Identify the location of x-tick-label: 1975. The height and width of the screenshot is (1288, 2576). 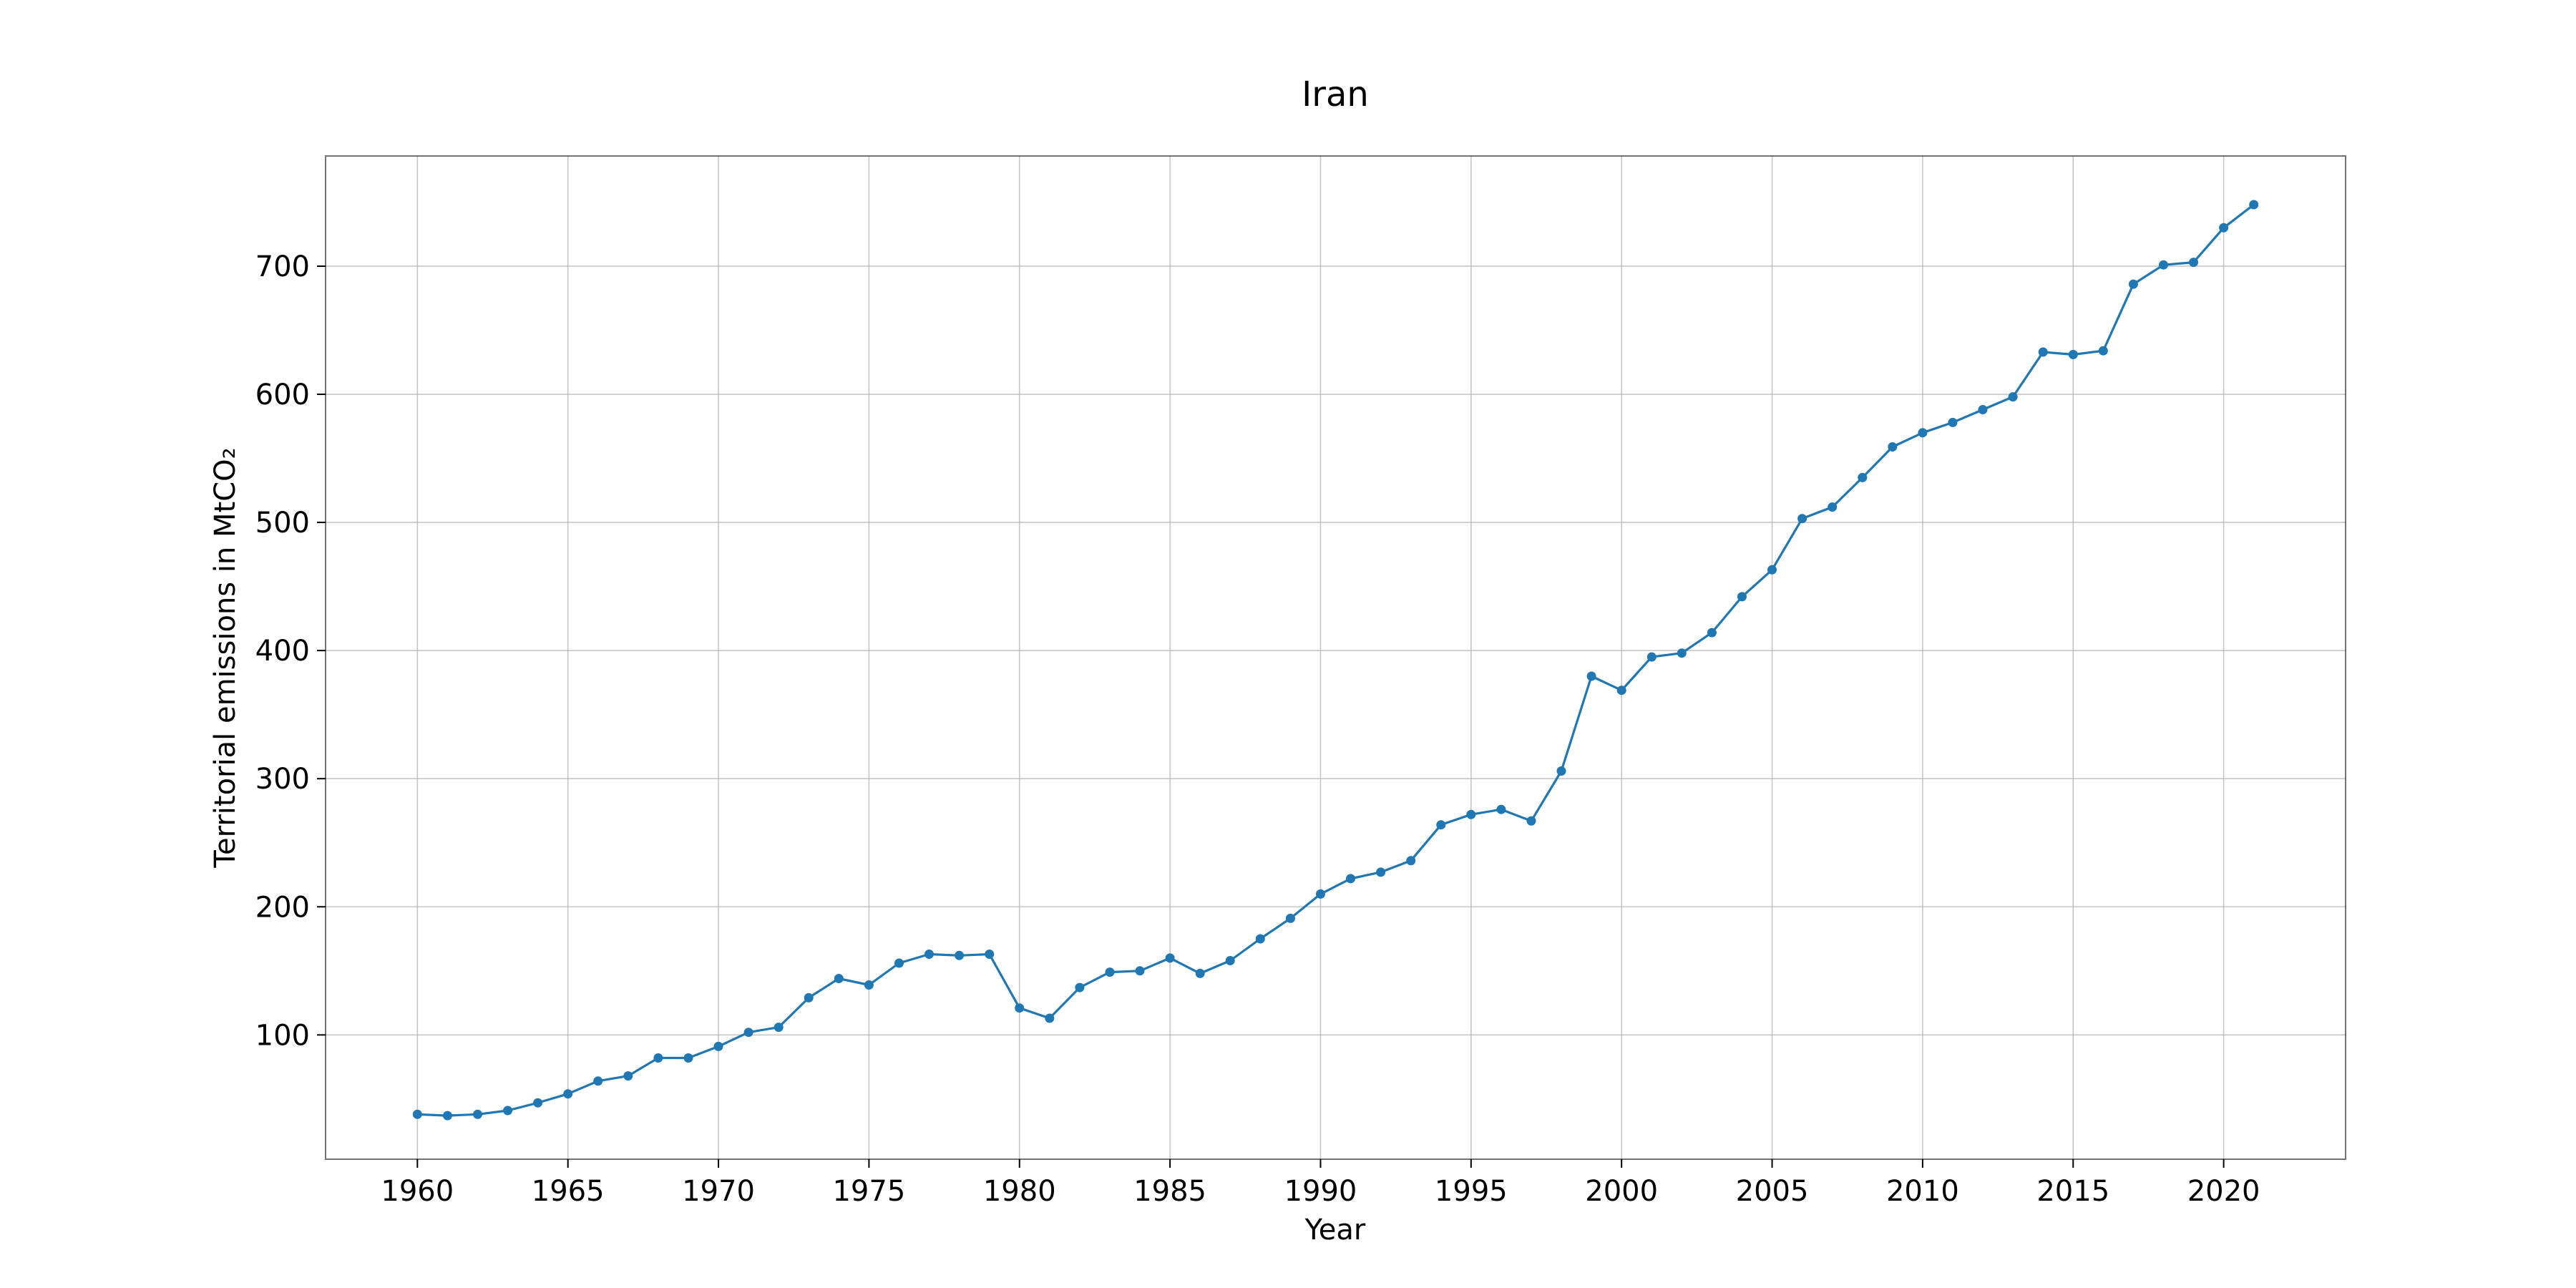
(868, 1191).